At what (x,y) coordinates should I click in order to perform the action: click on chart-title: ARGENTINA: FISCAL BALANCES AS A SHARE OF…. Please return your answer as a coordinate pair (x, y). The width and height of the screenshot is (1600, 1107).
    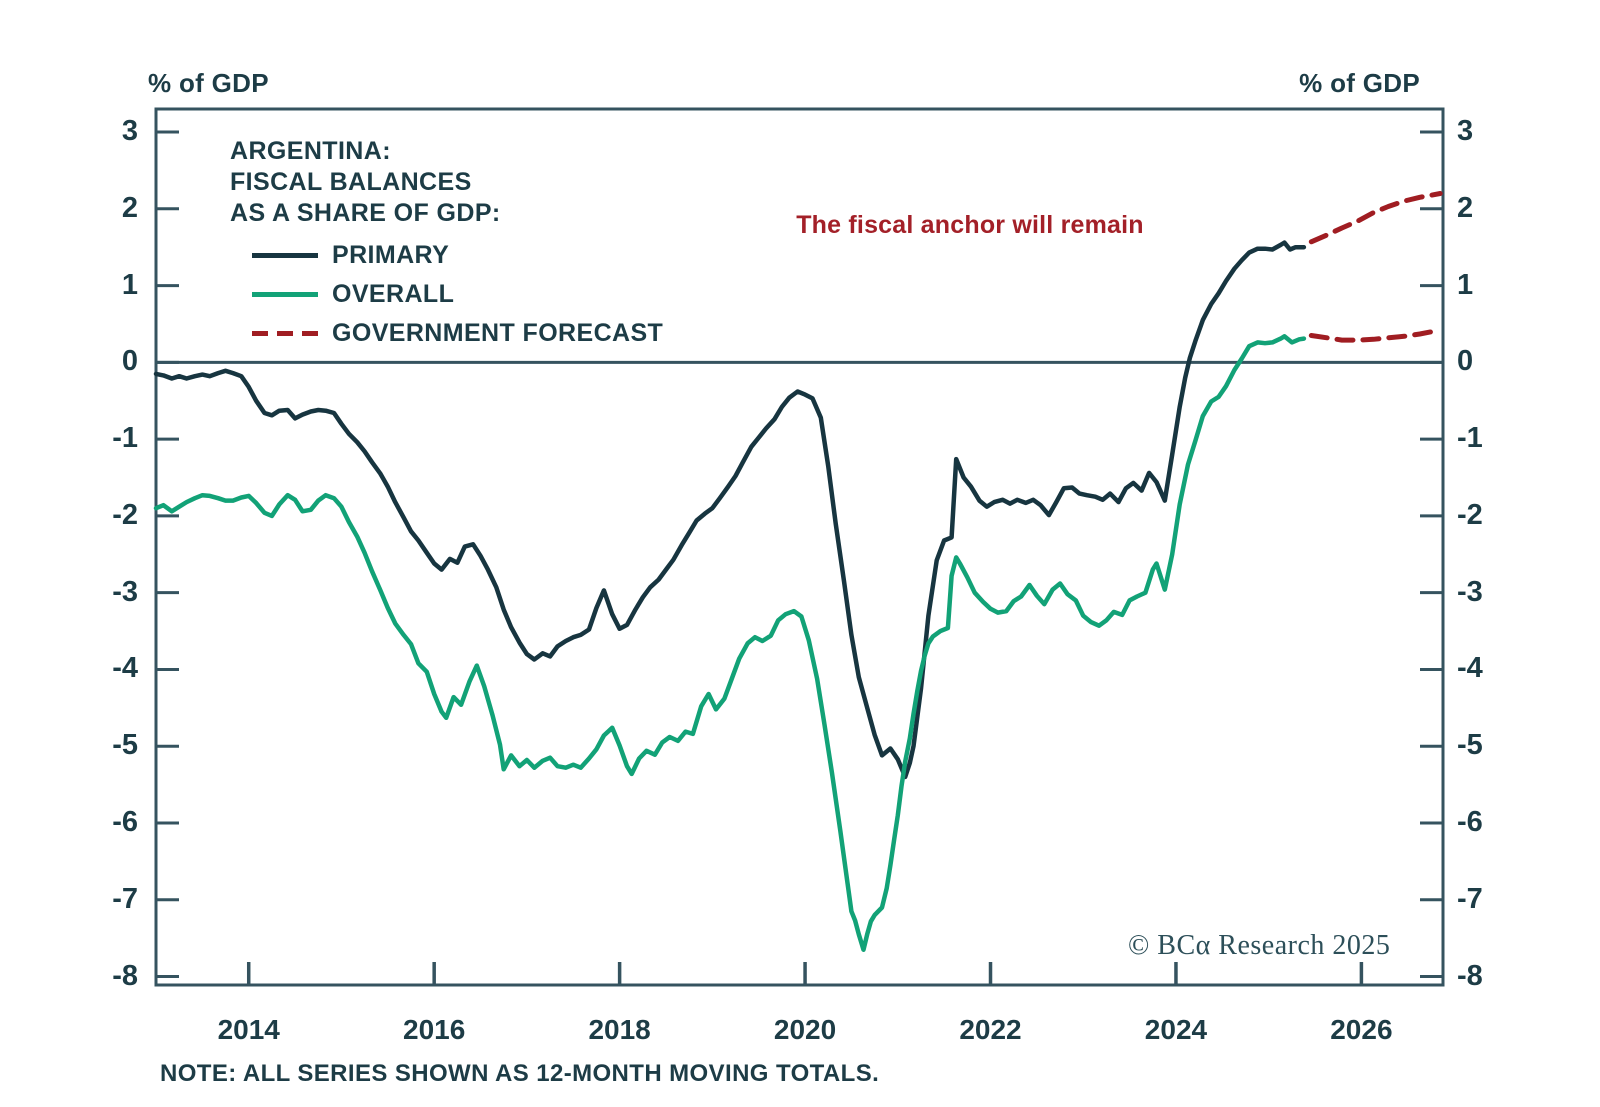
    Looking at the image, I should click on (446, 182).